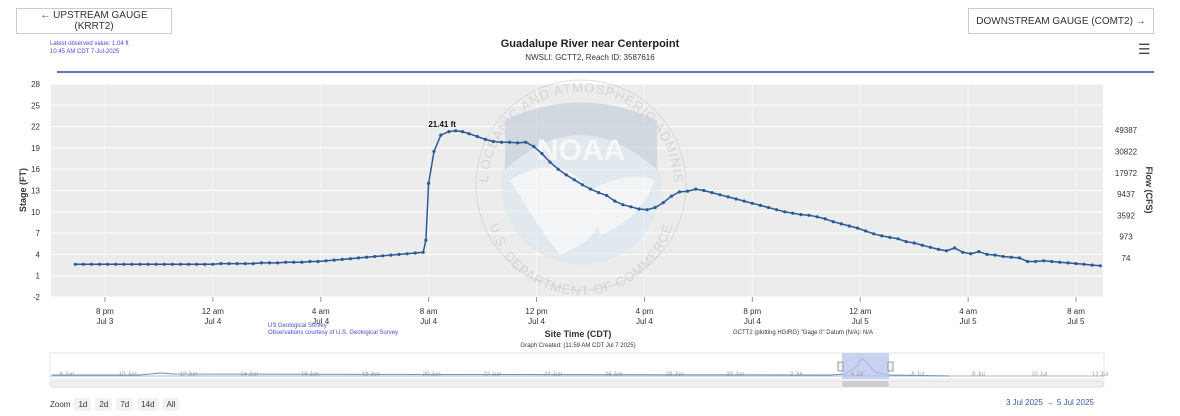 The width and height of the screenshot is (1180, 416). What do you see at coordinates (1126, 215) in the screenshot?
I see `flow-tick-label: 3592` at bounding box center [1126, 215].